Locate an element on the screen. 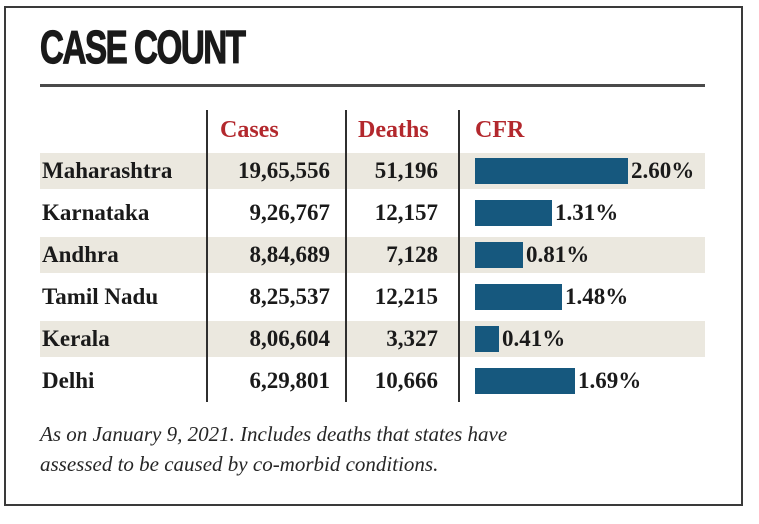 The height and width of the screenshot is (524, 759). table-row: Tamil Nadu 8,25,537 12,215 1.48% is located at coordinates (372, 297).